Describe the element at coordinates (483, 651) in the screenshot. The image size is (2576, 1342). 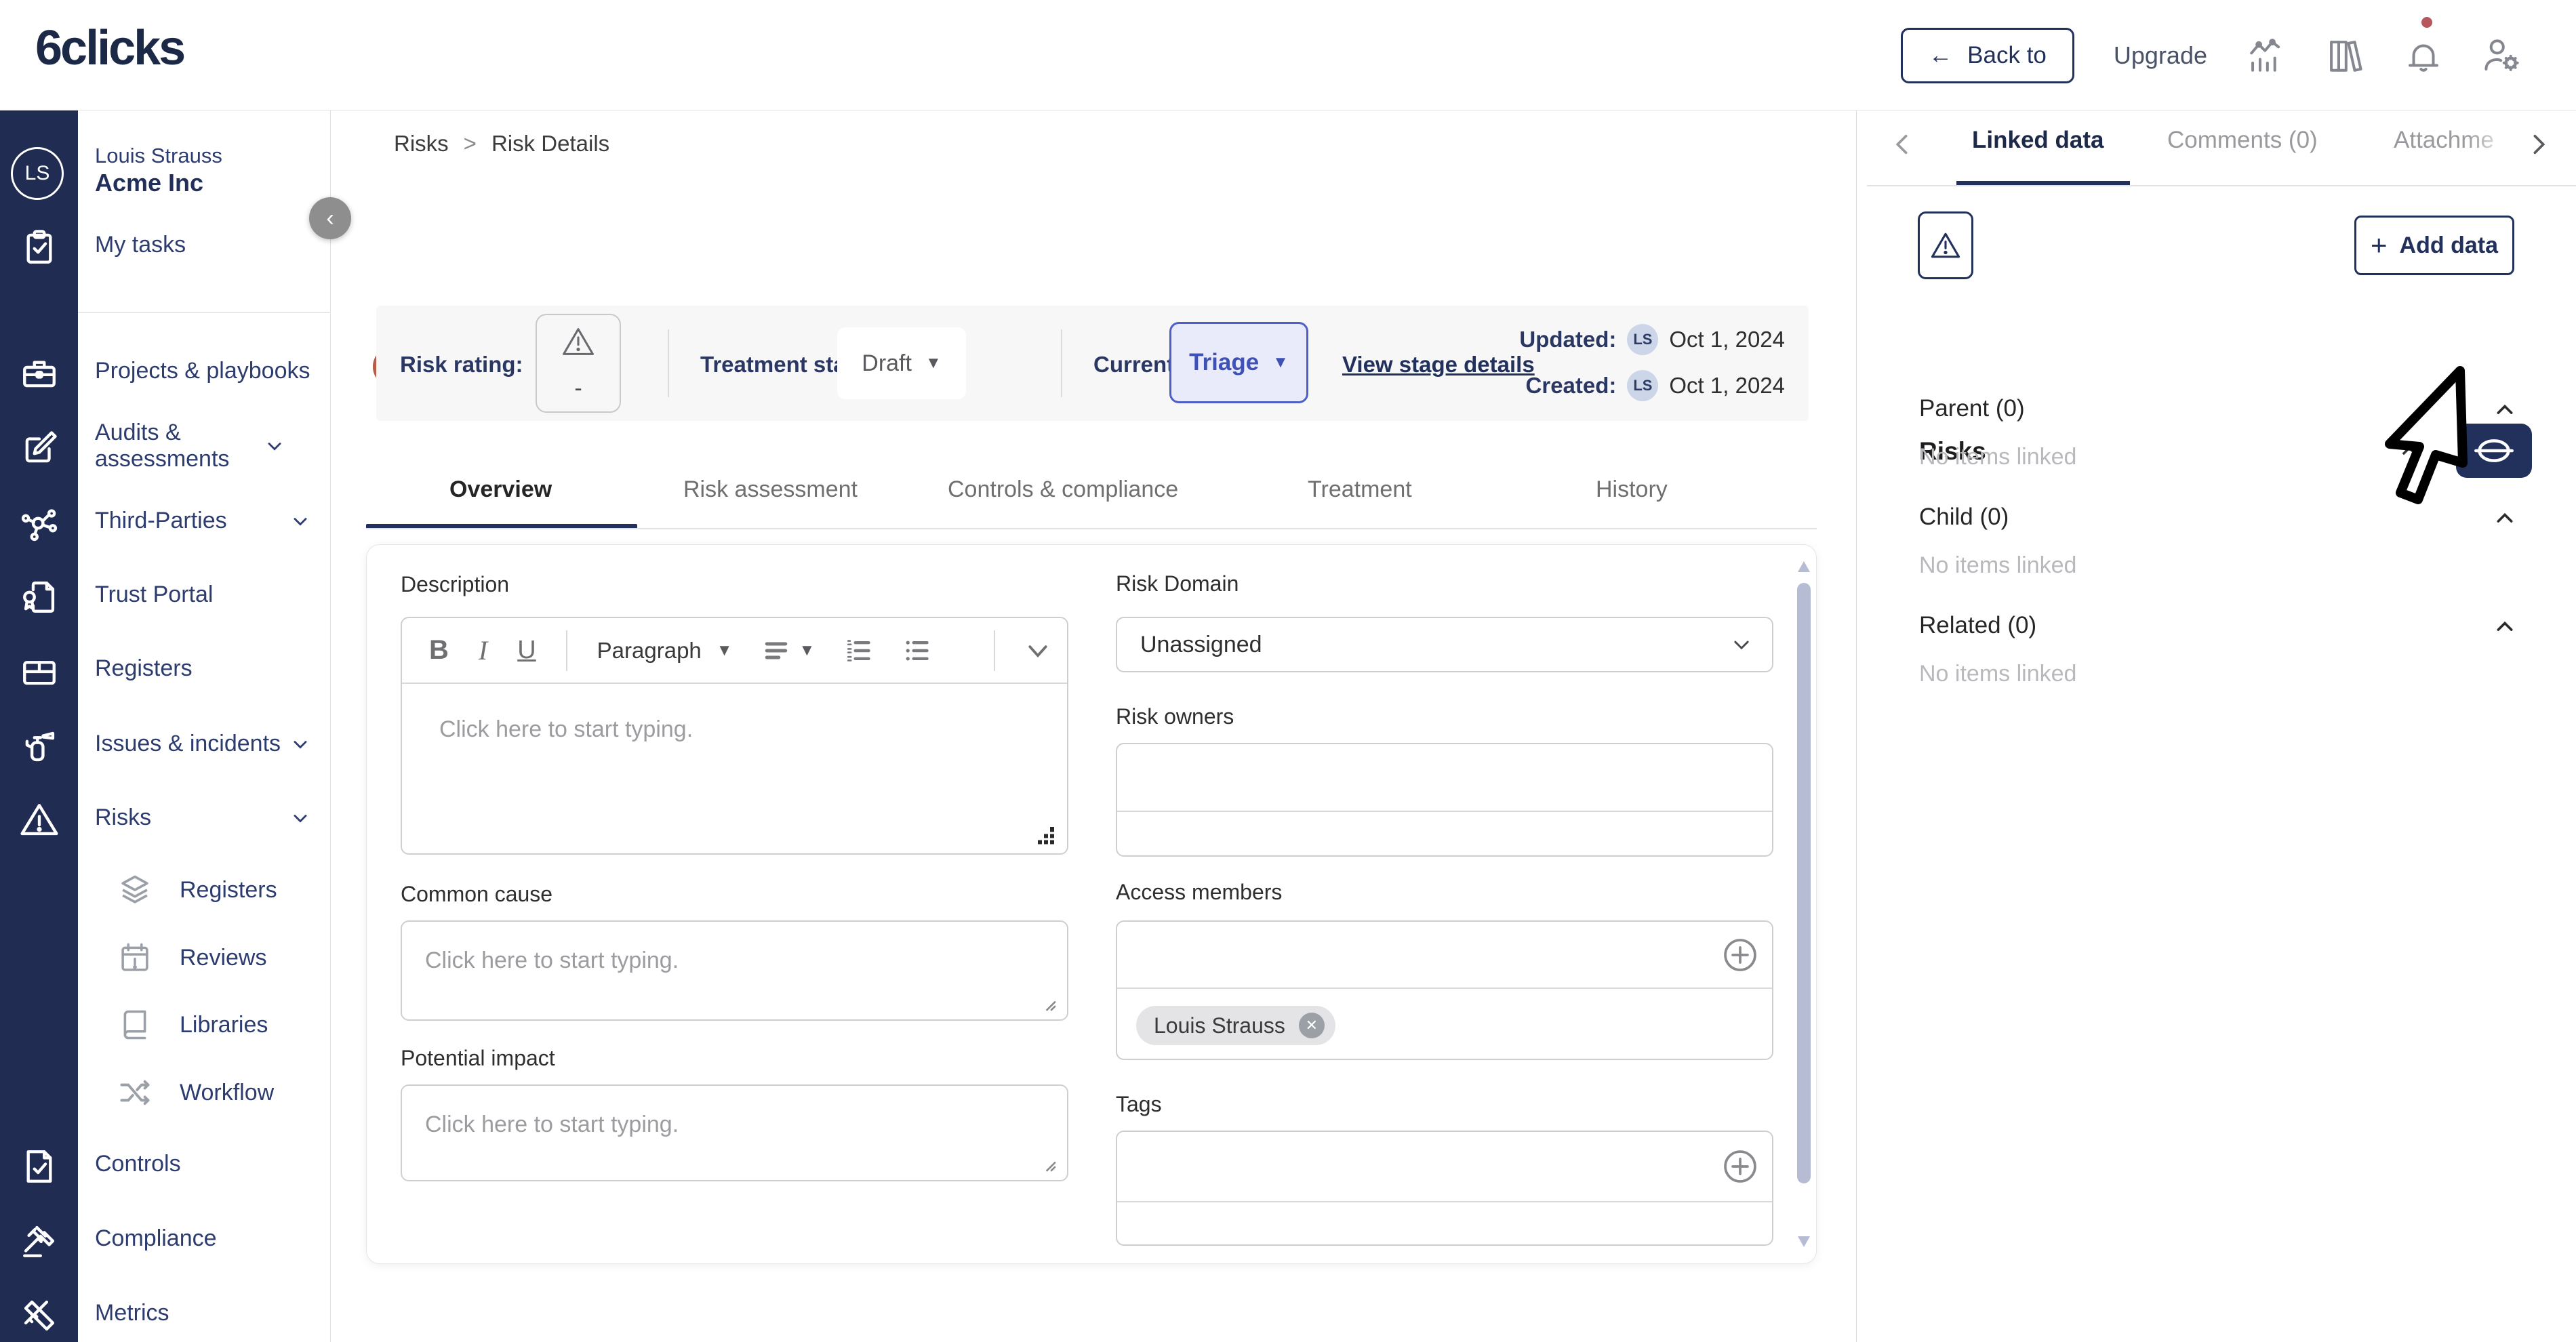
I see `italic-button: I` at that location.